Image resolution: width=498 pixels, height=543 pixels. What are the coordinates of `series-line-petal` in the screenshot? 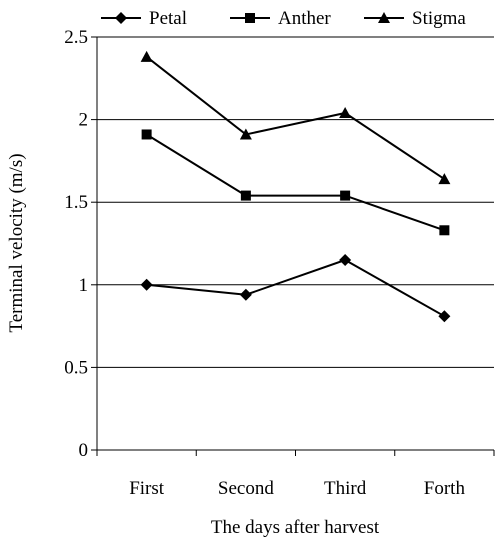 It's located at (295, 288).